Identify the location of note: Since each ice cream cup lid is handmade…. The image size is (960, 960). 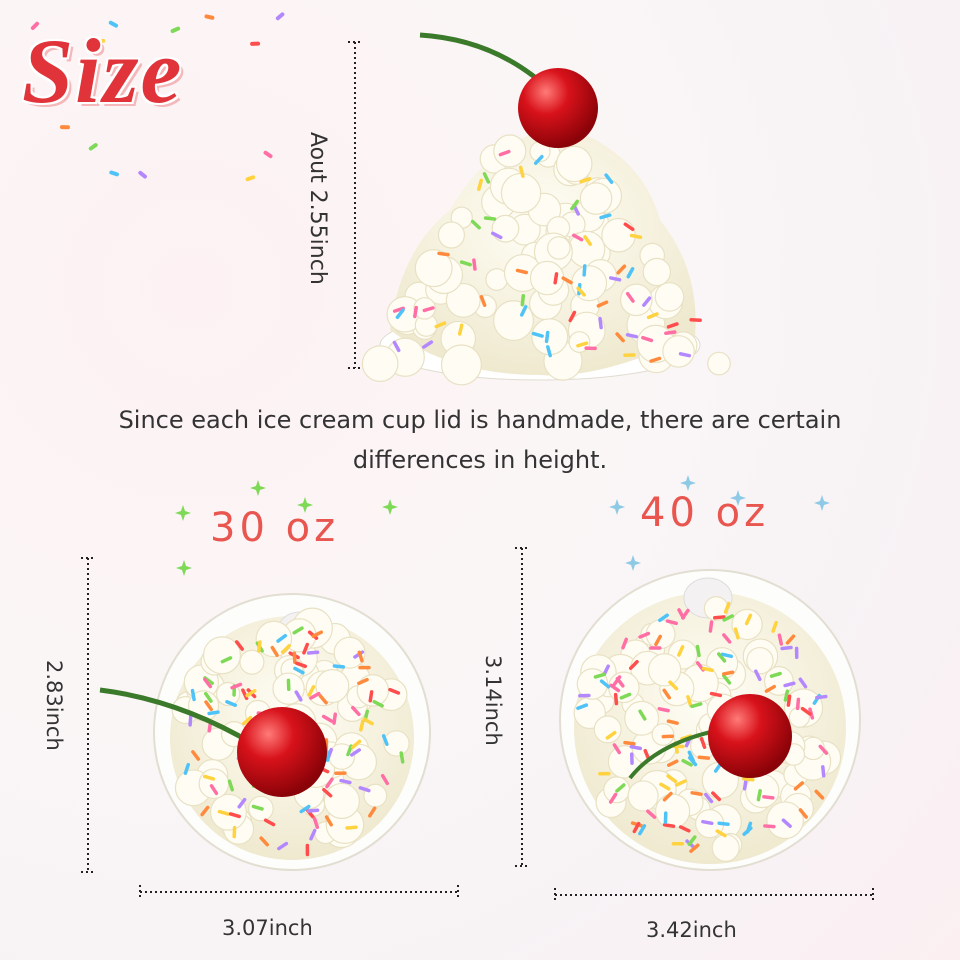
(480, 440).